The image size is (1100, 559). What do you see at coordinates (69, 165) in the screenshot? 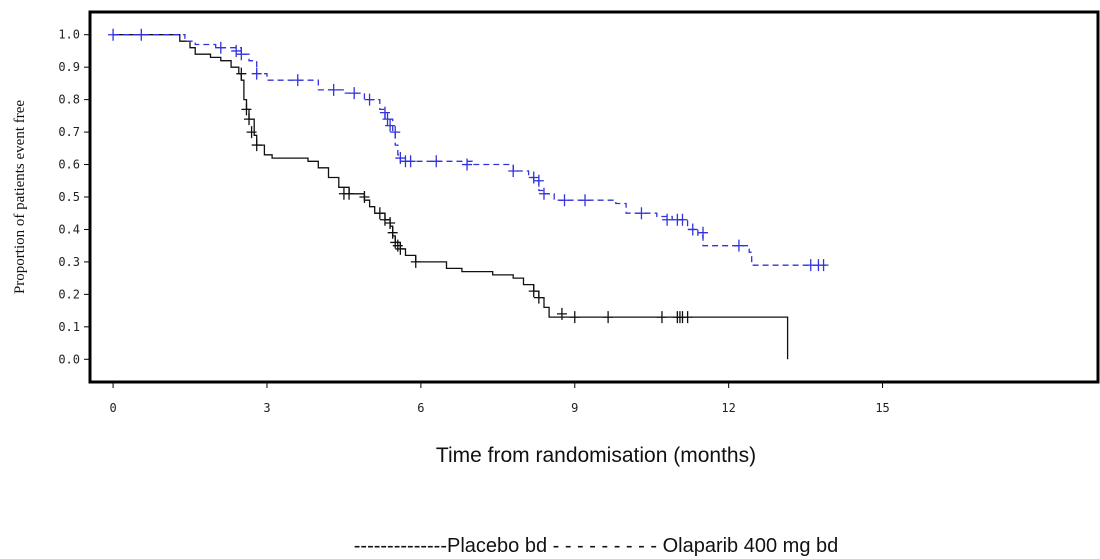
I see `y-tick-label: 0.6` at bounding box center [69, 165].